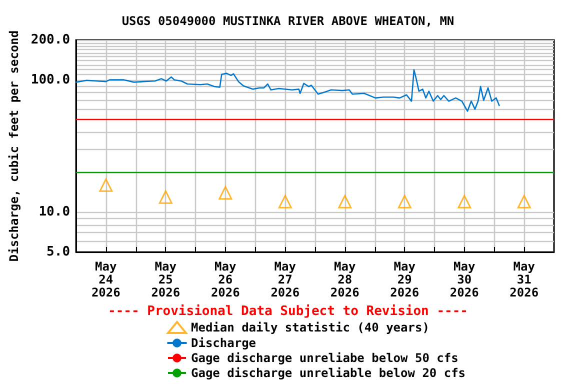  I want to click on x-tick-label: May 24 2026, so click(105, 280).